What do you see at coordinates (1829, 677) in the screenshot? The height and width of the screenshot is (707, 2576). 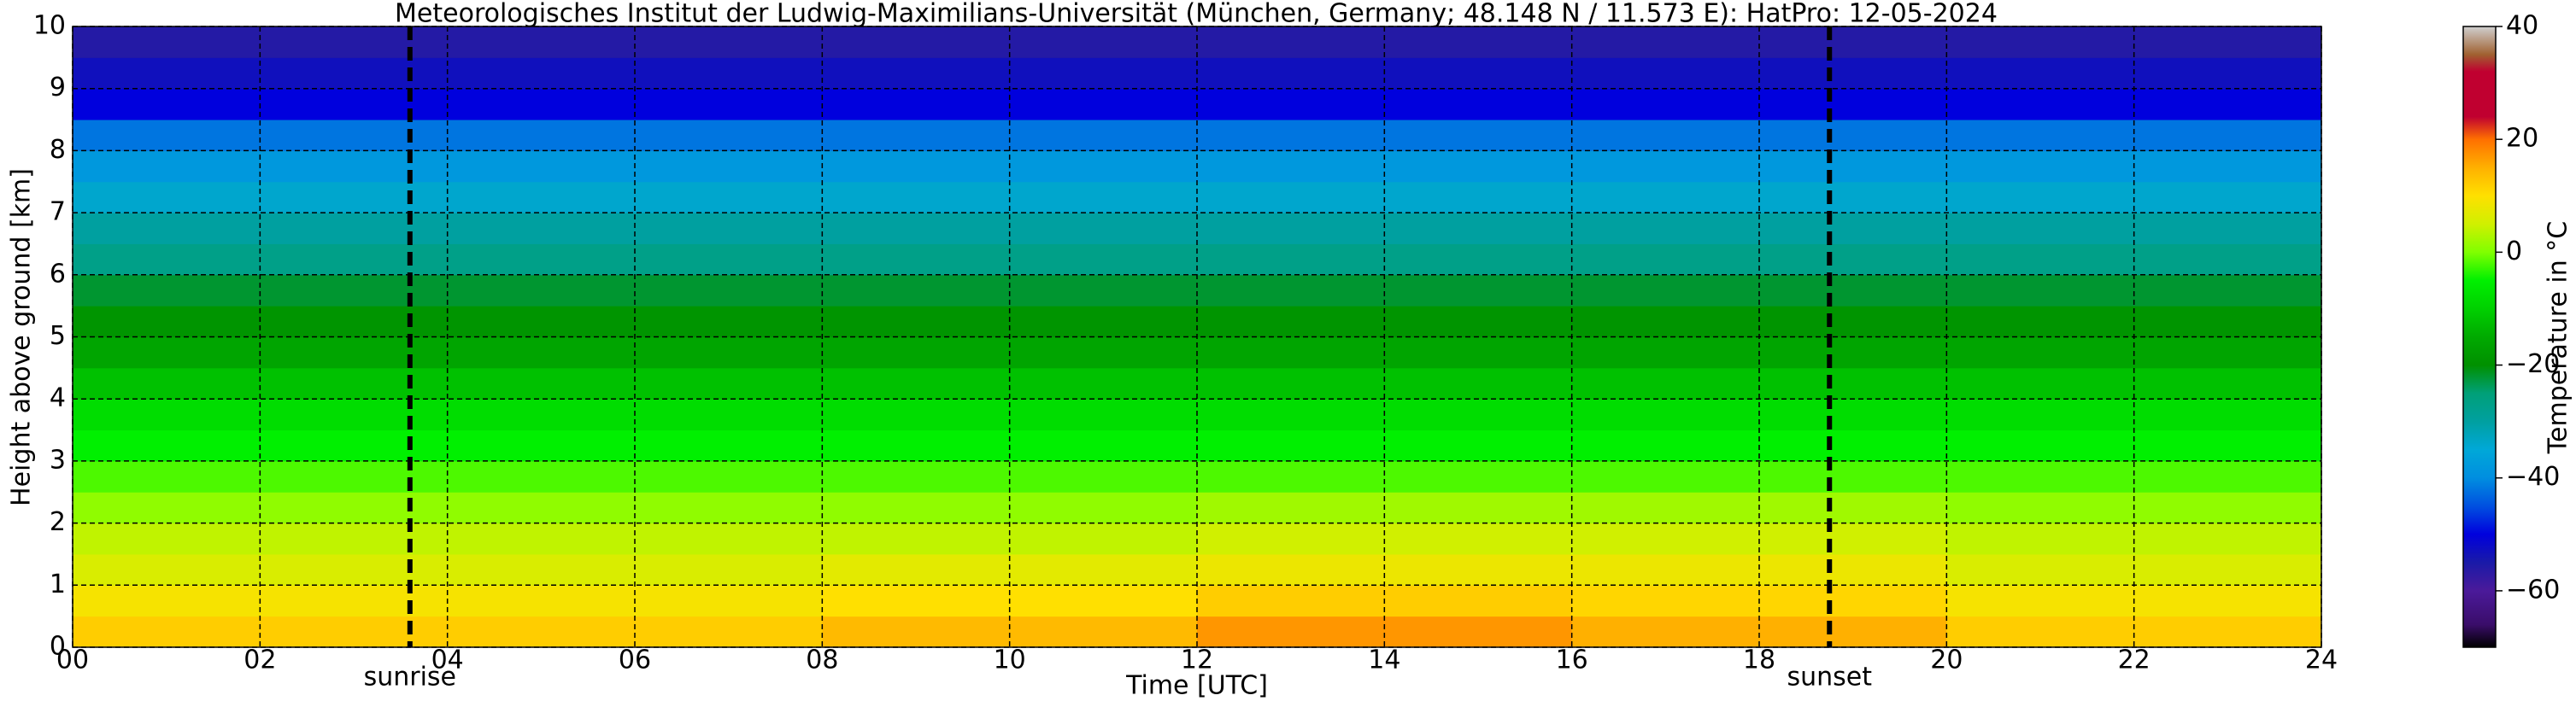 I see `annotation-label: sunset` at bounding box center [1829, 677].